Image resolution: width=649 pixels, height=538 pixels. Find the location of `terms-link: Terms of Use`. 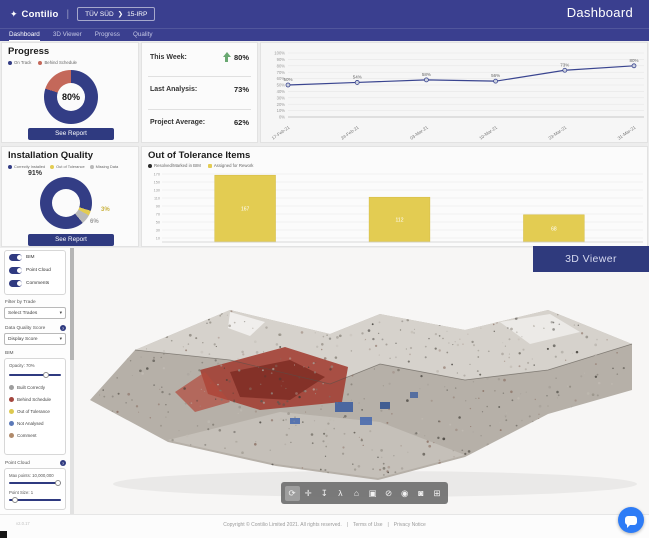

terms-link: Terms of Use is located at coordinates (368, 525).